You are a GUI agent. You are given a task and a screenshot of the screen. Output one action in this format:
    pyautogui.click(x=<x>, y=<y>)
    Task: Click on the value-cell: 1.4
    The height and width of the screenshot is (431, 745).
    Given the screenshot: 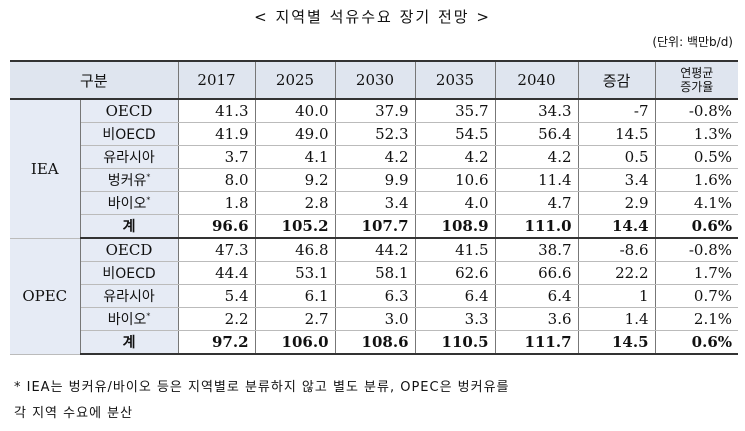 What is the action you would take?
    pyautogui.click(x=617, y=319)
    